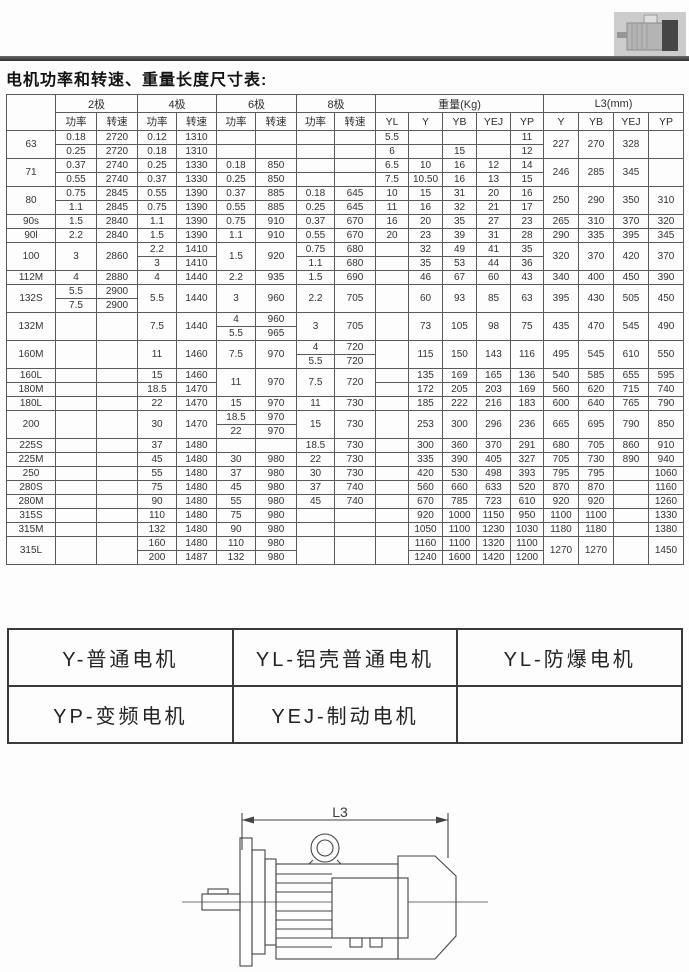 The height and width of the screenshot is (972, 689). Describe the element at coordinates (196, 179) in the screenshot. I see `spec-cell: 1330` at that location.